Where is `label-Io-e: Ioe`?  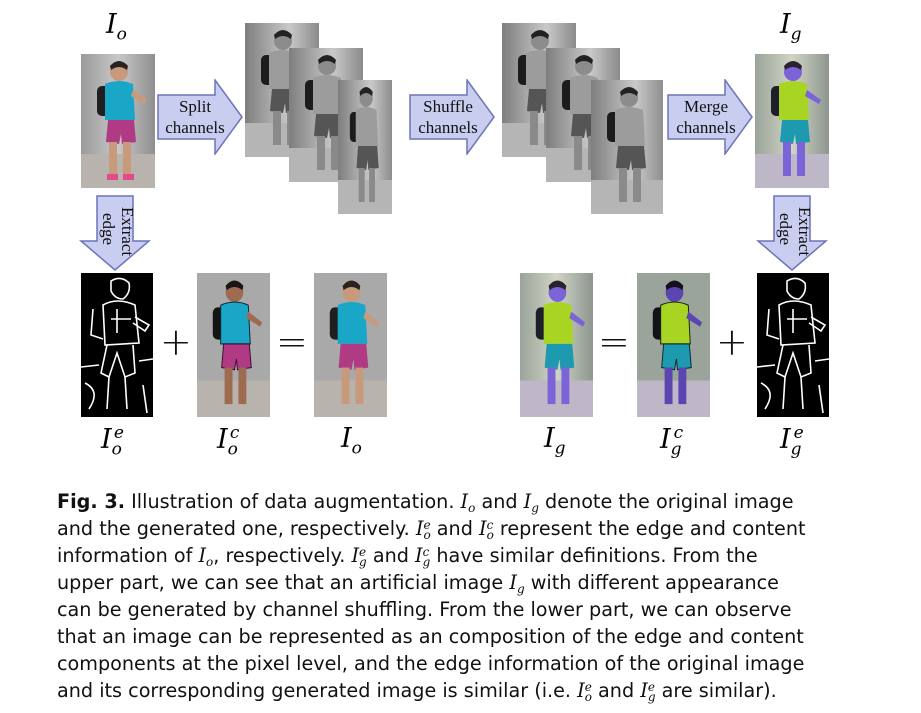
label-Io-e: Ioe is located at coordinates (112, 441).